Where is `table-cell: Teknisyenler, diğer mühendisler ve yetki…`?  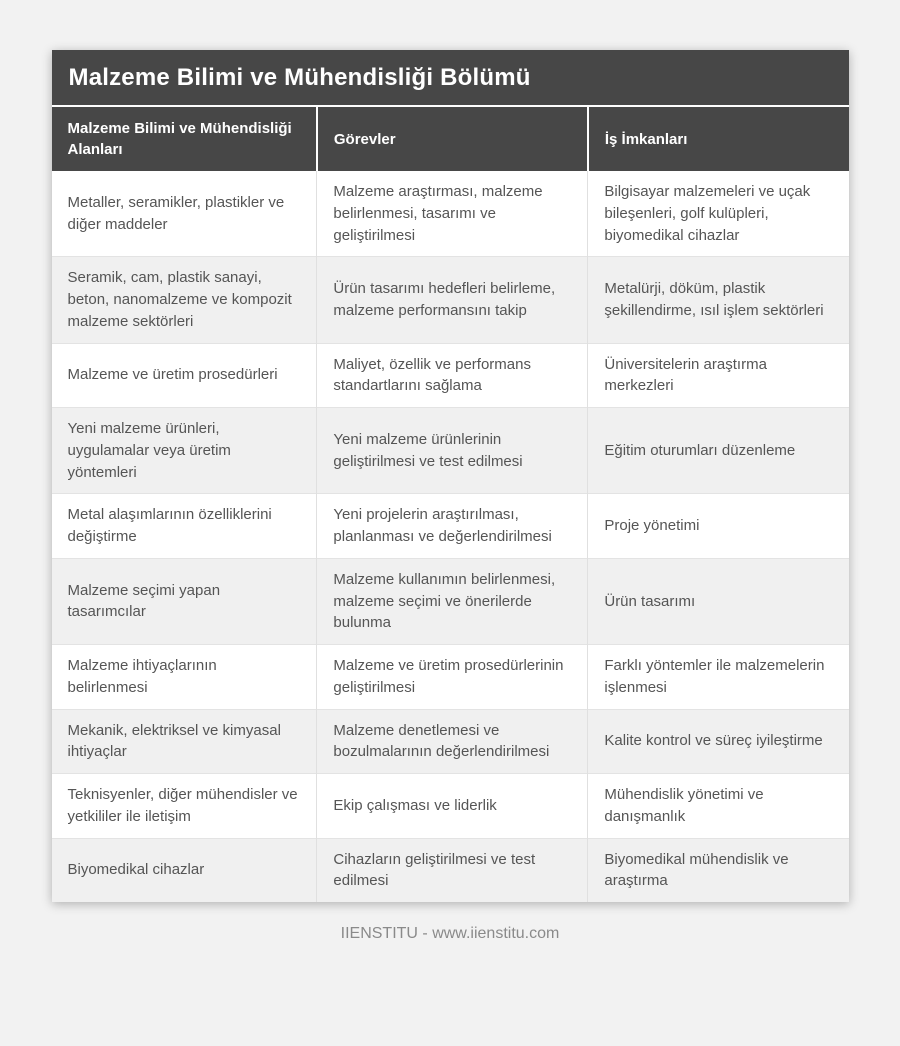
table-cell: Teknisyenler, diğer mühendisler ve yetki… is located at coordinates (184, 805).